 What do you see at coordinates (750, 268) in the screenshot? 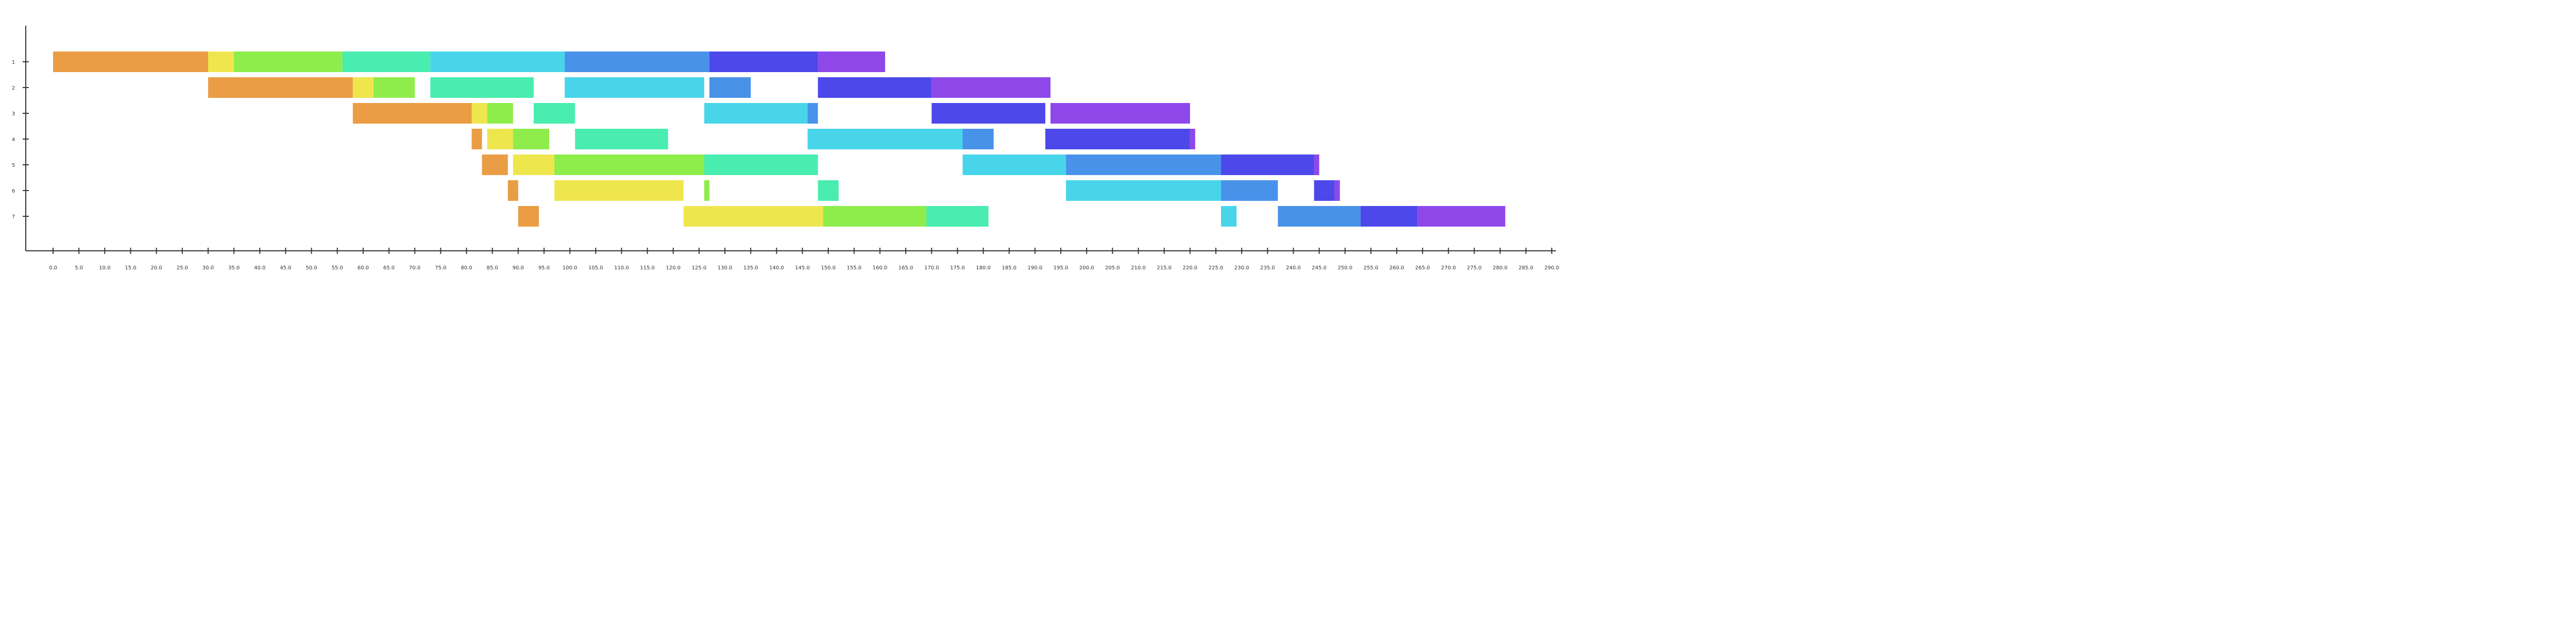
I see `x-tick-label: 135.0` at bounding box center [750, 268].